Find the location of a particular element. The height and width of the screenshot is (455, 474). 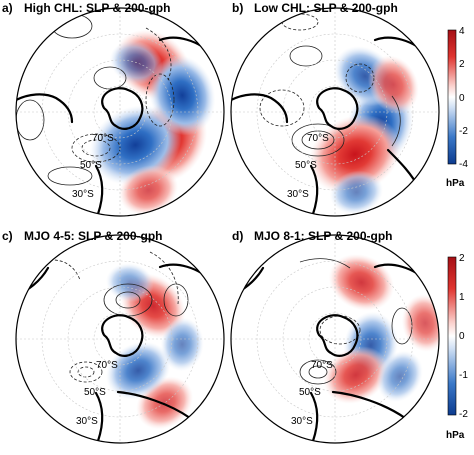

panel-d-lat-70: 70°S is located at coordinates (322, 365).